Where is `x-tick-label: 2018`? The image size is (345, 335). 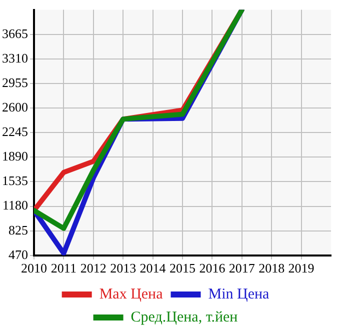
x-tick-label: 2018 is located at coordinates (271, 268).